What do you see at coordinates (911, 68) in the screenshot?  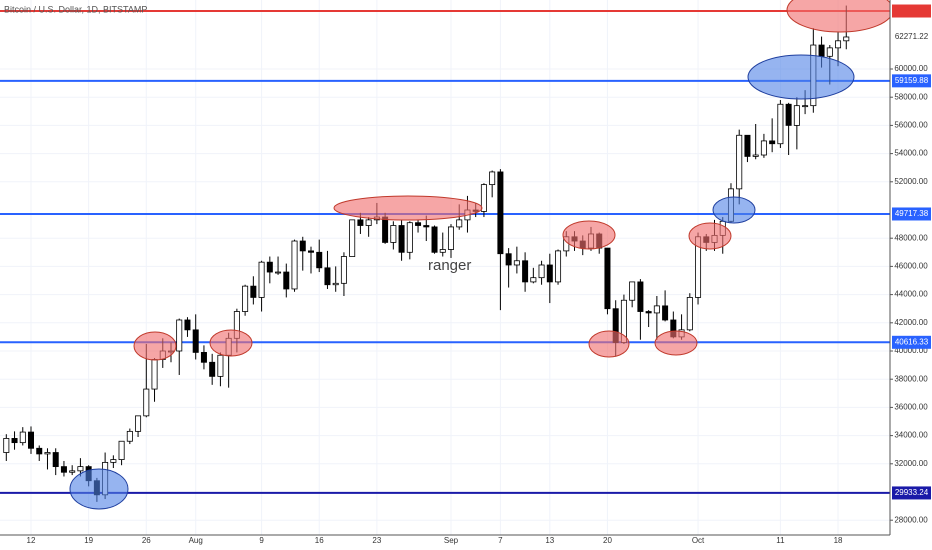 I see `y-tick-label: 60000.00` at bounding box center [911, 68].